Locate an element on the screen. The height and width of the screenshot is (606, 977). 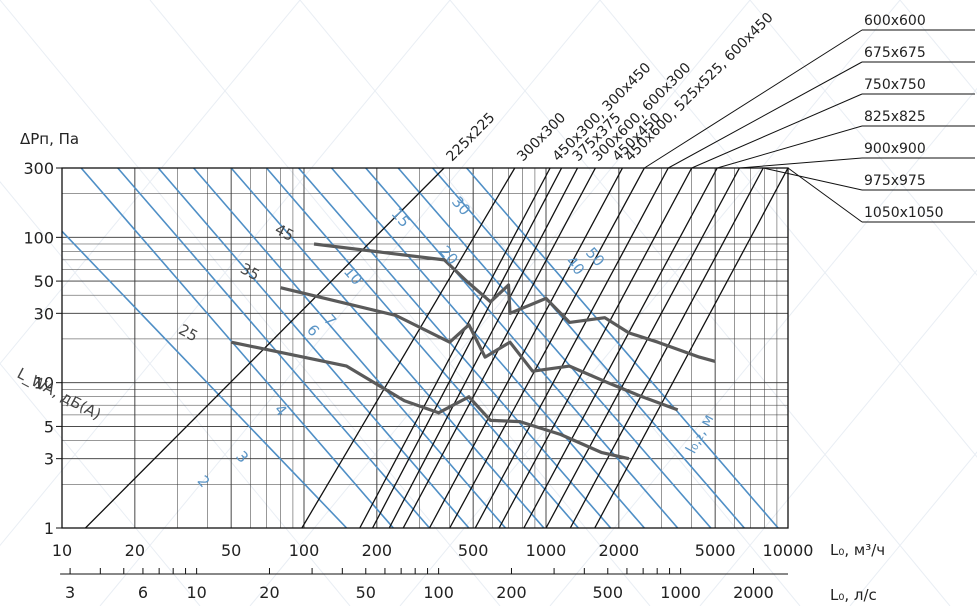
throw-label: 10 is located at coordinates (353, 276).